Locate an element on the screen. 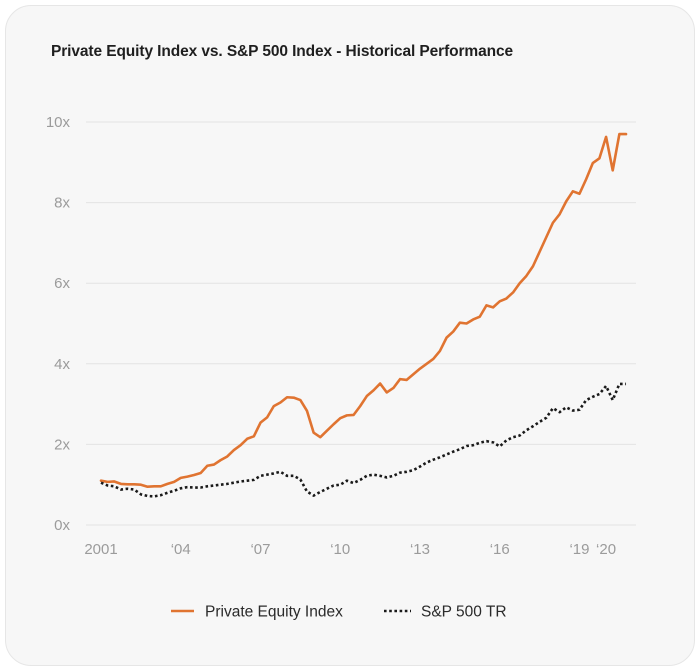  y-tick-label: 2x is located at coordinates (62, 444).